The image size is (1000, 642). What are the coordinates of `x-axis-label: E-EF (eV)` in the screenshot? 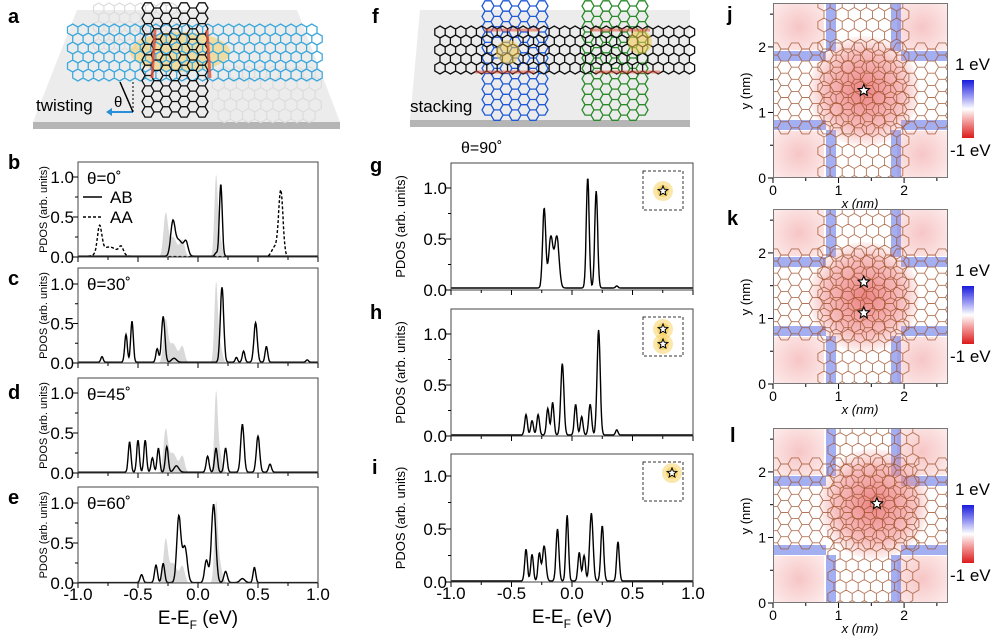 It's located at (198, 620).